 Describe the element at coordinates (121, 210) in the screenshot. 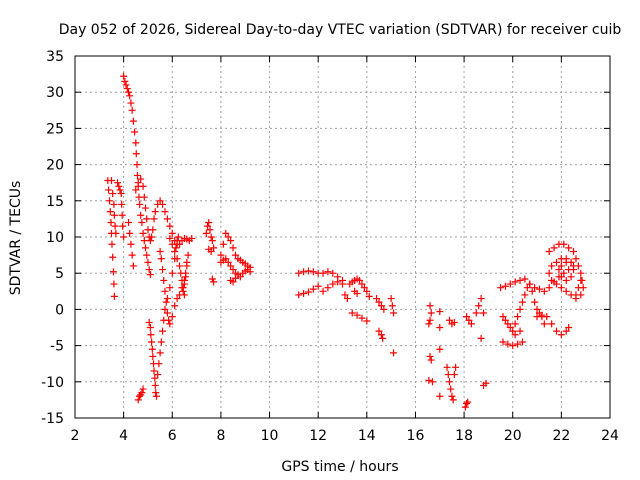

I see `series-sat-c` at that location.